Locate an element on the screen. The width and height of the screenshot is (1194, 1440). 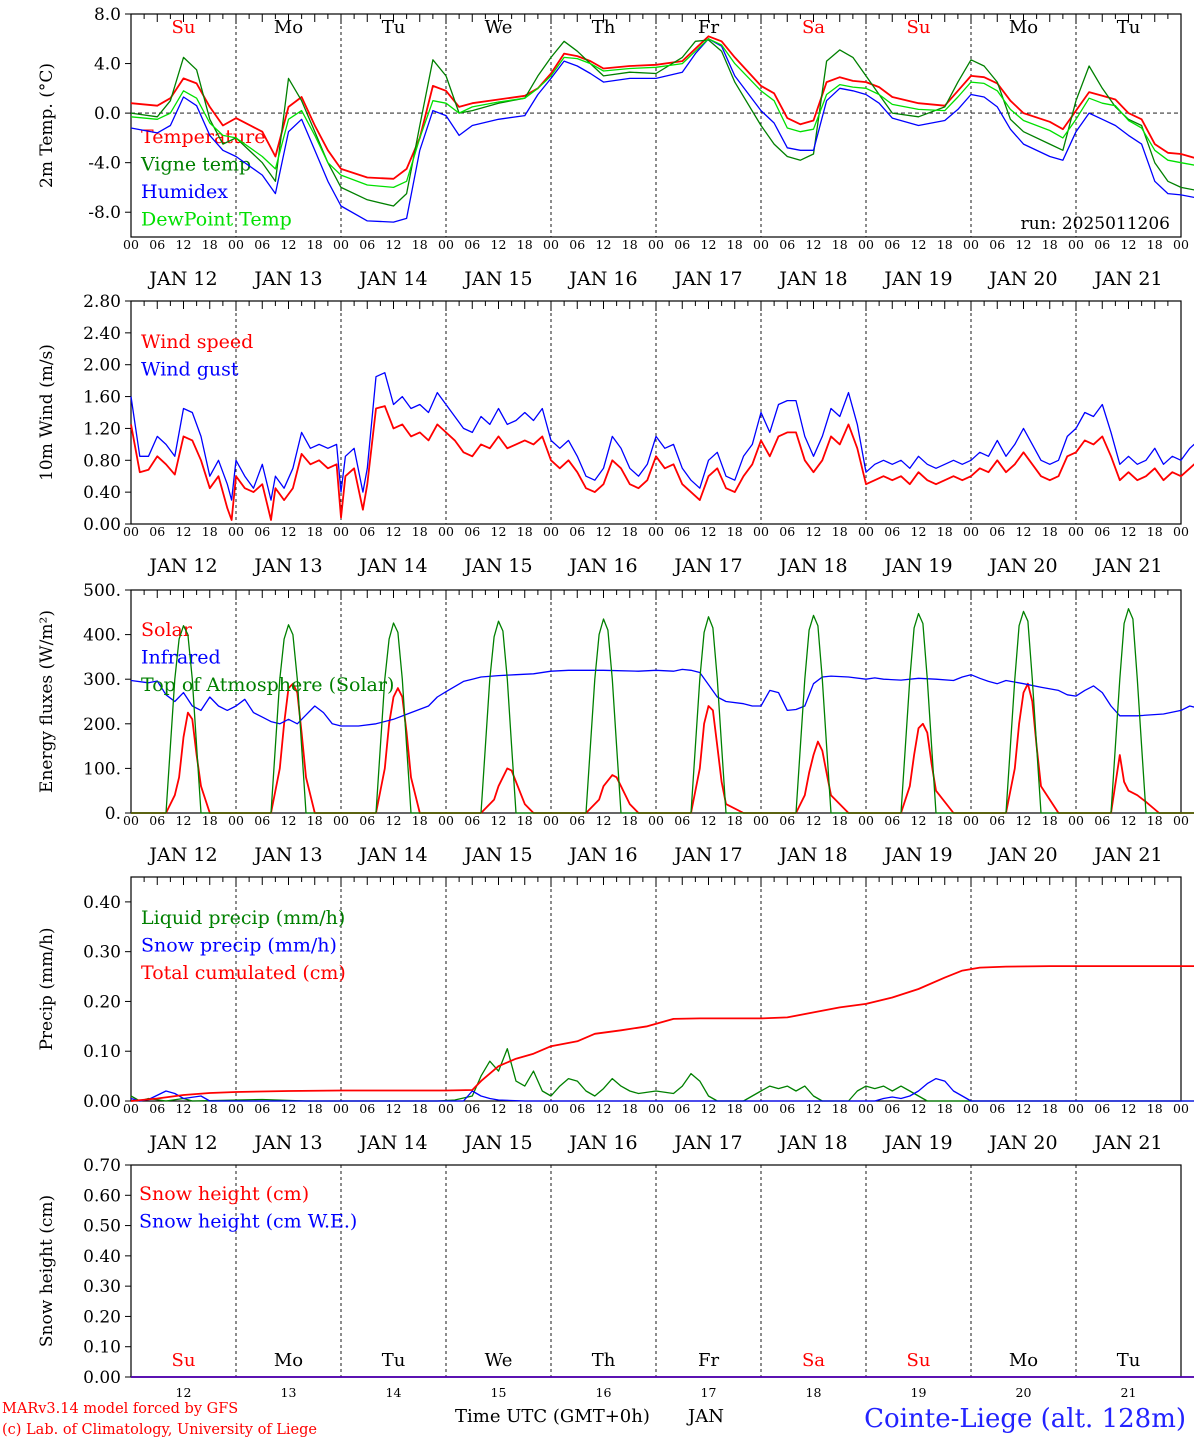
legend-infrared: Infrared is located at coordinates (181, 658).